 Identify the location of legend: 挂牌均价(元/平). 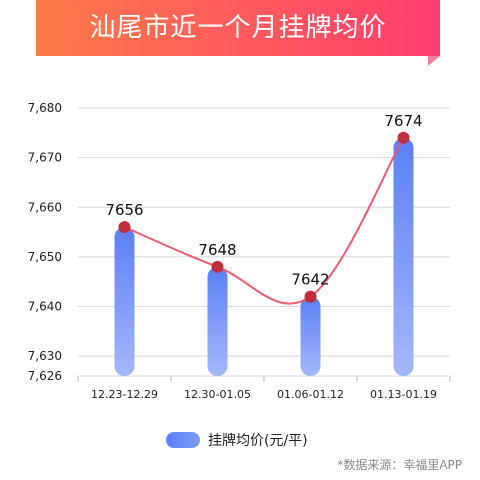
(237, 440).